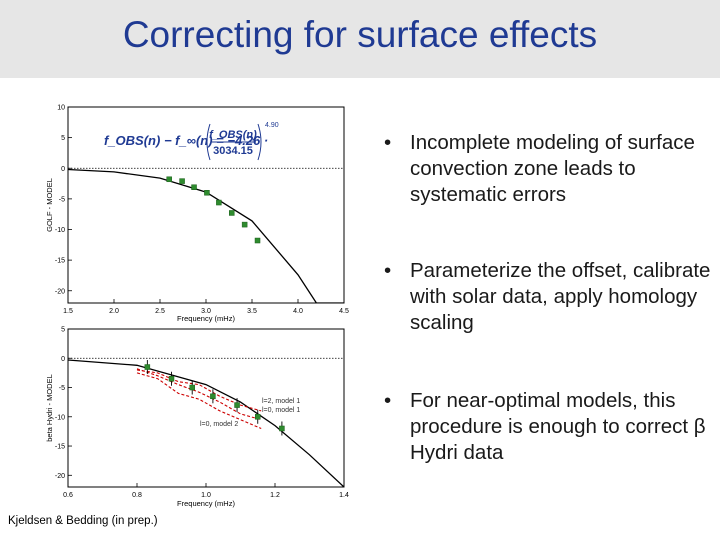 The width and height of the screenshot is (720, 540). I want to click on bottom-plot-axes: 0.6 0.8 1.0 1.2 1.4 5 0 -5 -10 -15 -20, so click(202, 413).